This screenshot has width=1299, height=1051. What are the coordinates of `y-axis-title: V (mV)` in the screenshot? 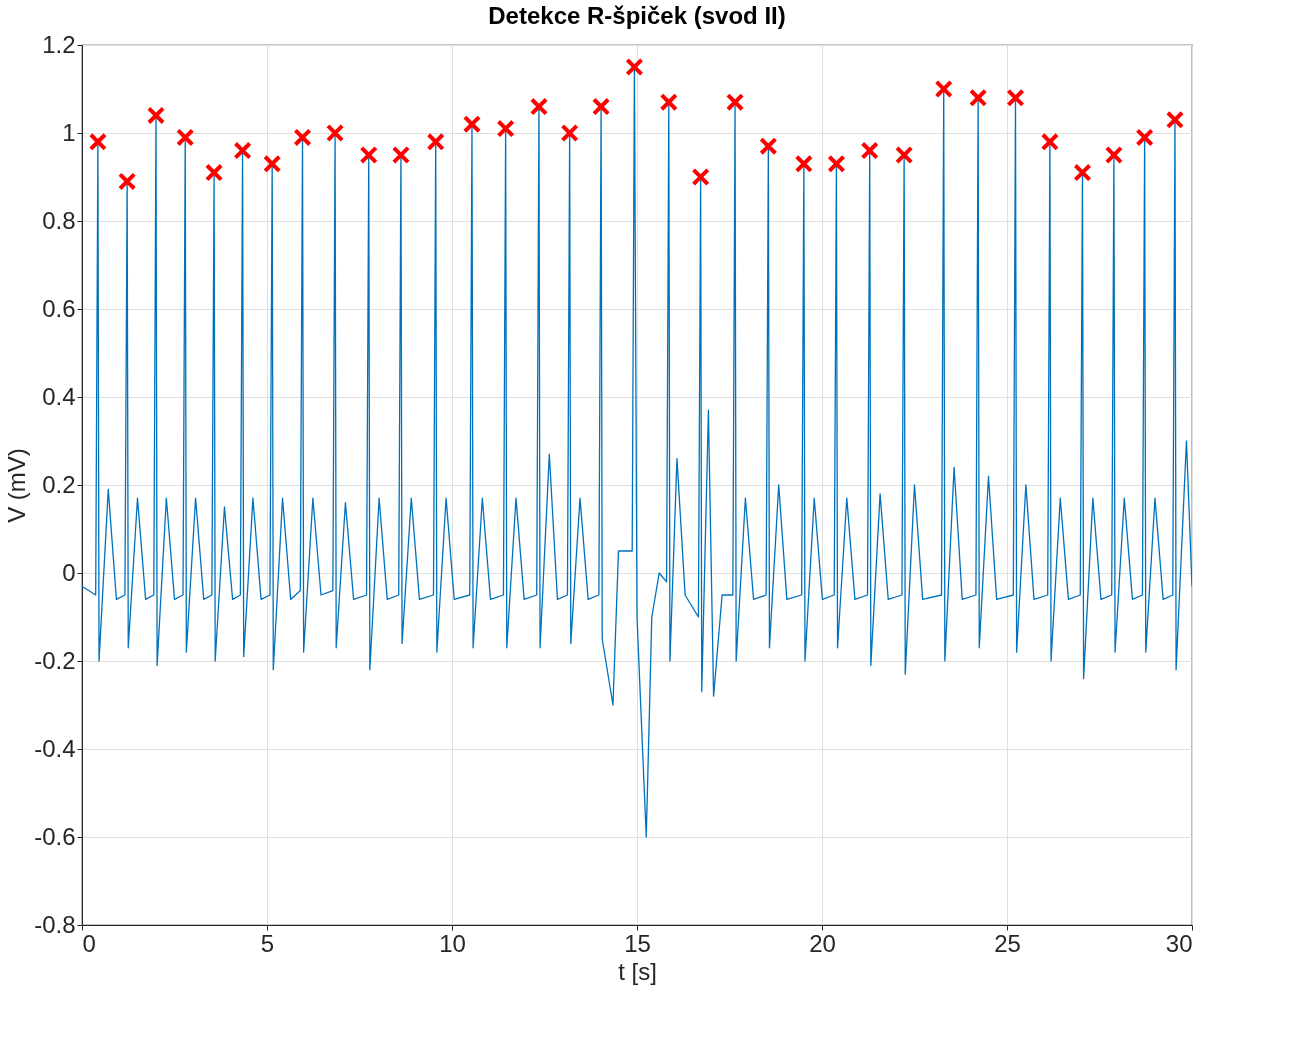 It's located at (17, 485).